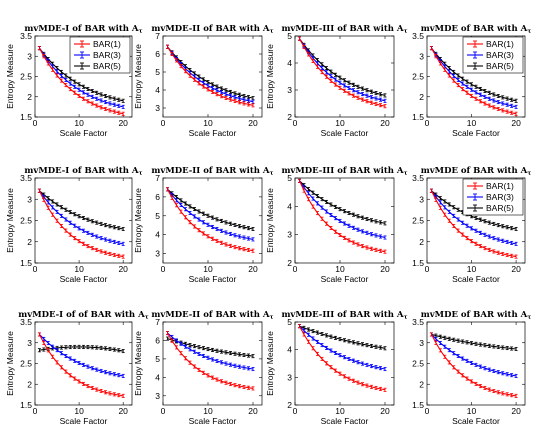 The image size is (550, 434). Describe the element at coordinates (157, 178) in the screenshot. I see `y-tick-label: 7` at that location.